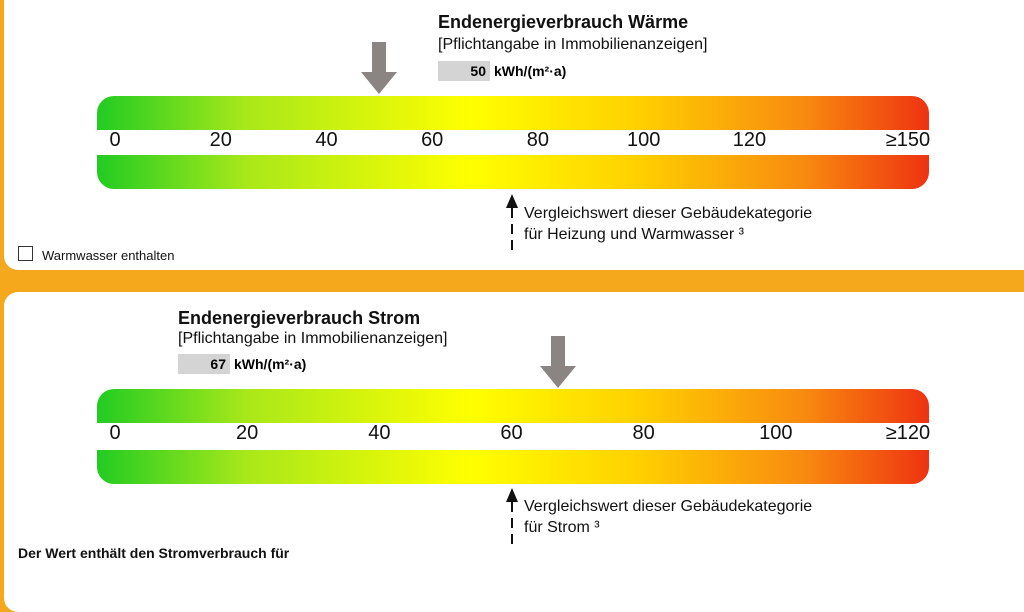 The height and width of the screenshot is (612, 1024). Describe the element at coordinates (379, 68) in the screenshot. I see `heat-value-arrow-icon` at that location.